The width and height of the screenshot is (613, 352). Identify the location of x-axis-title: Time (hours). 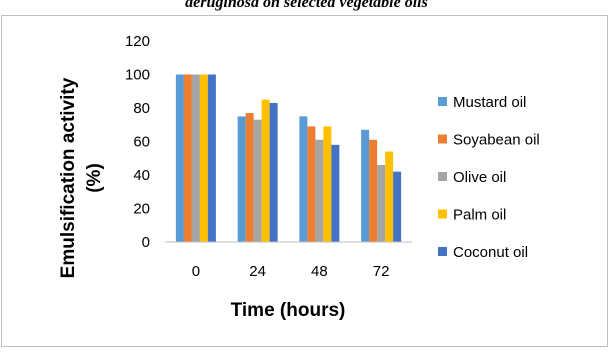
(288, 310).